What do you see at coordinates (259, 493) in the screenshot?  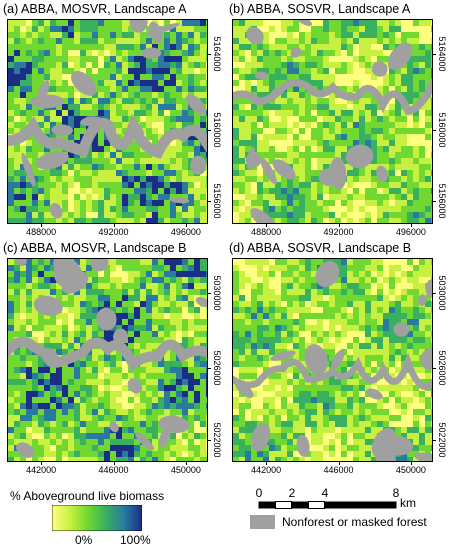 I see `scale-label-0: 0` at bounding box center [259, 493].